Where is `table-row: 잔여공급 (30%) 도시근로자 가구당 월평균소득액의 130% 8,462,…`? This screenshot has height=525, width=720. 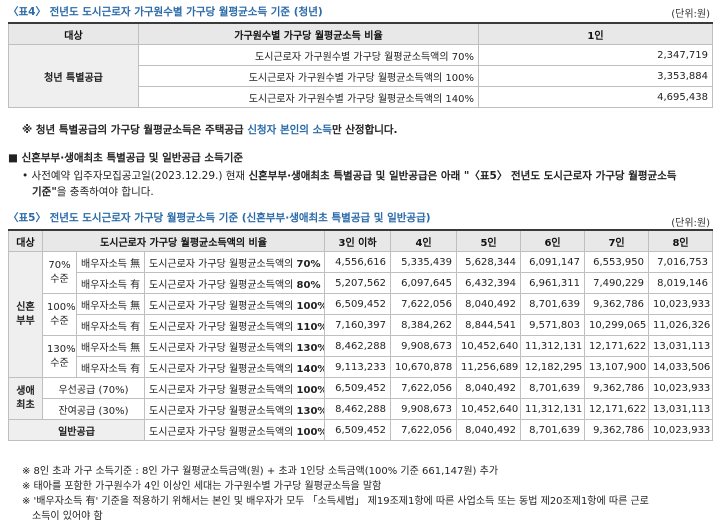 table-row: 잔여공급 (30%) 도시근로자 가구당 월평균소득액의 130% 8,462,… is located at coordinates (361, 409).